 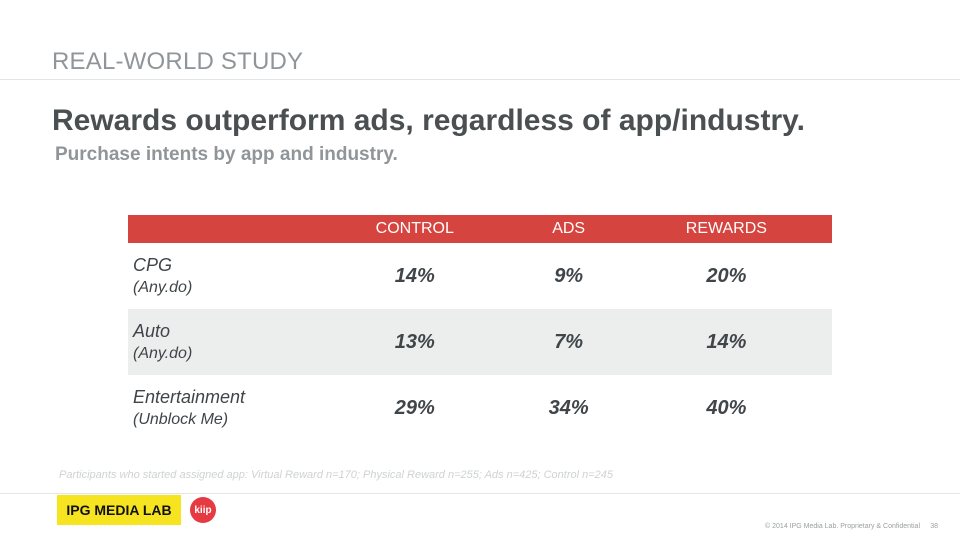 What do you see at coordinates (152, 331) in the screenshot?
I see `row-category: Auto` at bounding box center [152, 331].